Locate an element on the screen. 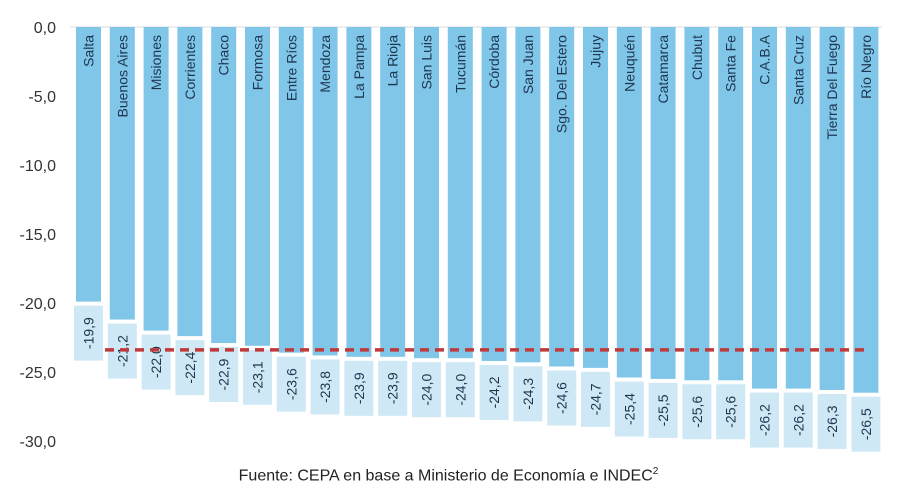  category-label: Río Negro is located at coordinates (866, 67).